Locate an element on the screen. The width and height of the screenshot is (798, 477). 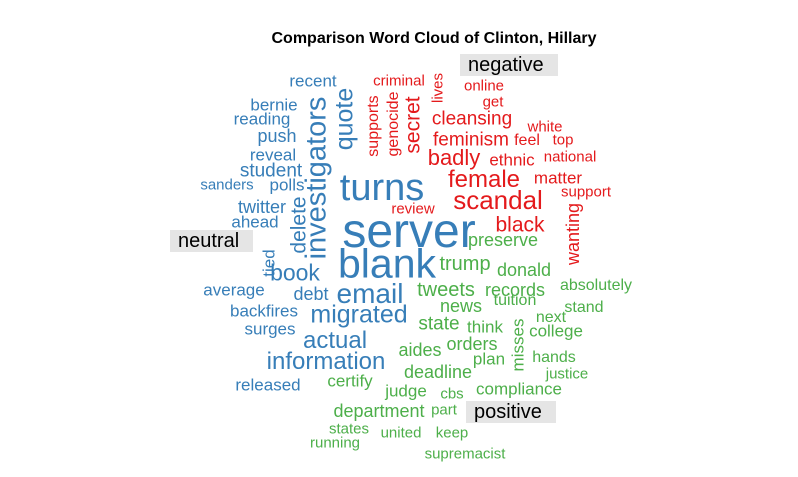
word-national: national is located at coordinates (570, 157).